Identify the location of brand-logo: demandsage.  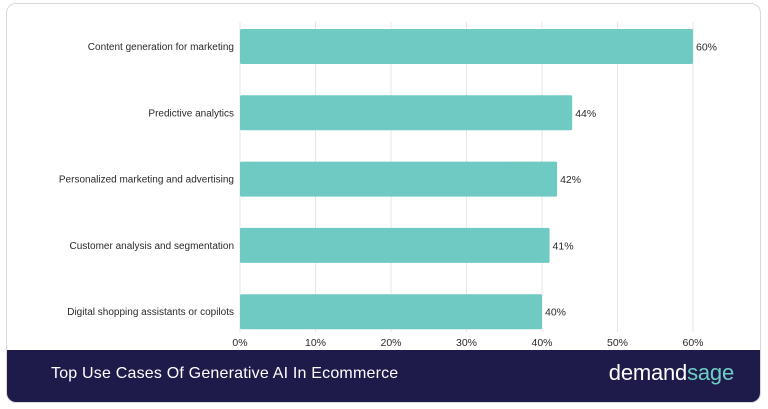
(671, 373).